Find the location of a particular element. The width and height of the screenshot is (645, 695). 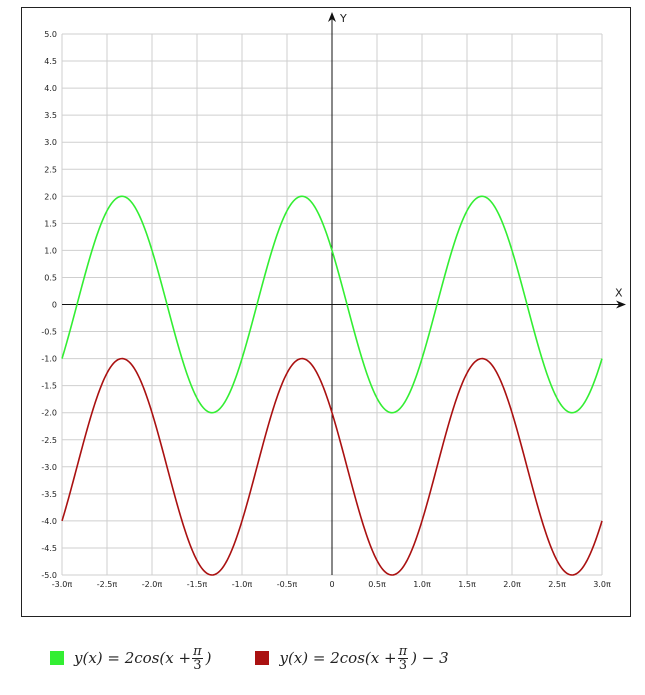

x-tick-label: 0.5π is located at coordinates (377, 584).